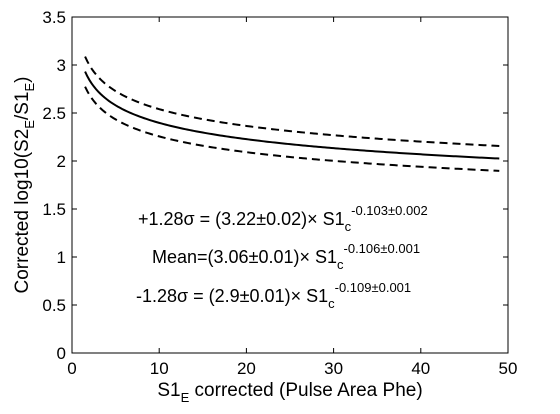 This screenshot has height=414, width=560. What do you see at coordinates (159, 368) in the screenshot?
I see `x-tick-label: 10` at bounding box center [159, 368].